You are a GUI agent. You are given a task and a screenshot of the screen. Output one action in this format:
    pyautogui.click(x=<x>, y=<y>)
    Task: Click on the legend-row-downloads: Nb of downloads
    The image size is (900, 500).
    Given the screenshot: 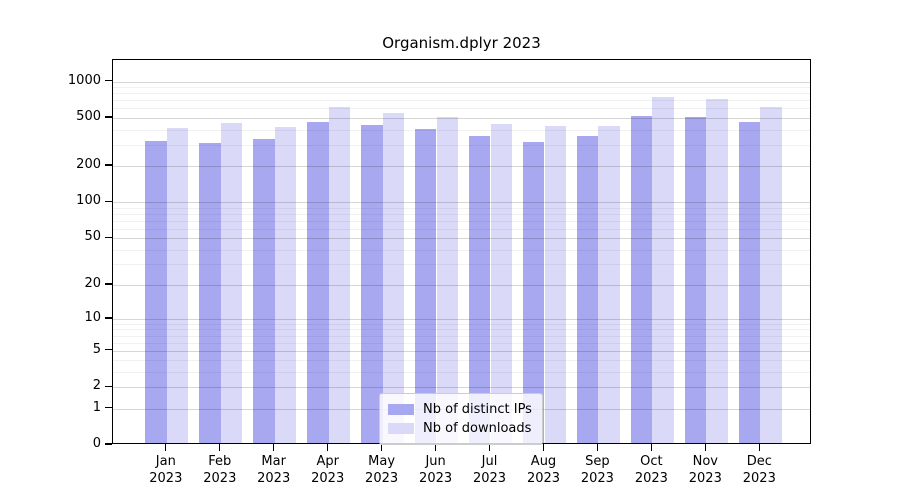 What is the action you would take?
    pyautogui.click(x=460, y=428)
    